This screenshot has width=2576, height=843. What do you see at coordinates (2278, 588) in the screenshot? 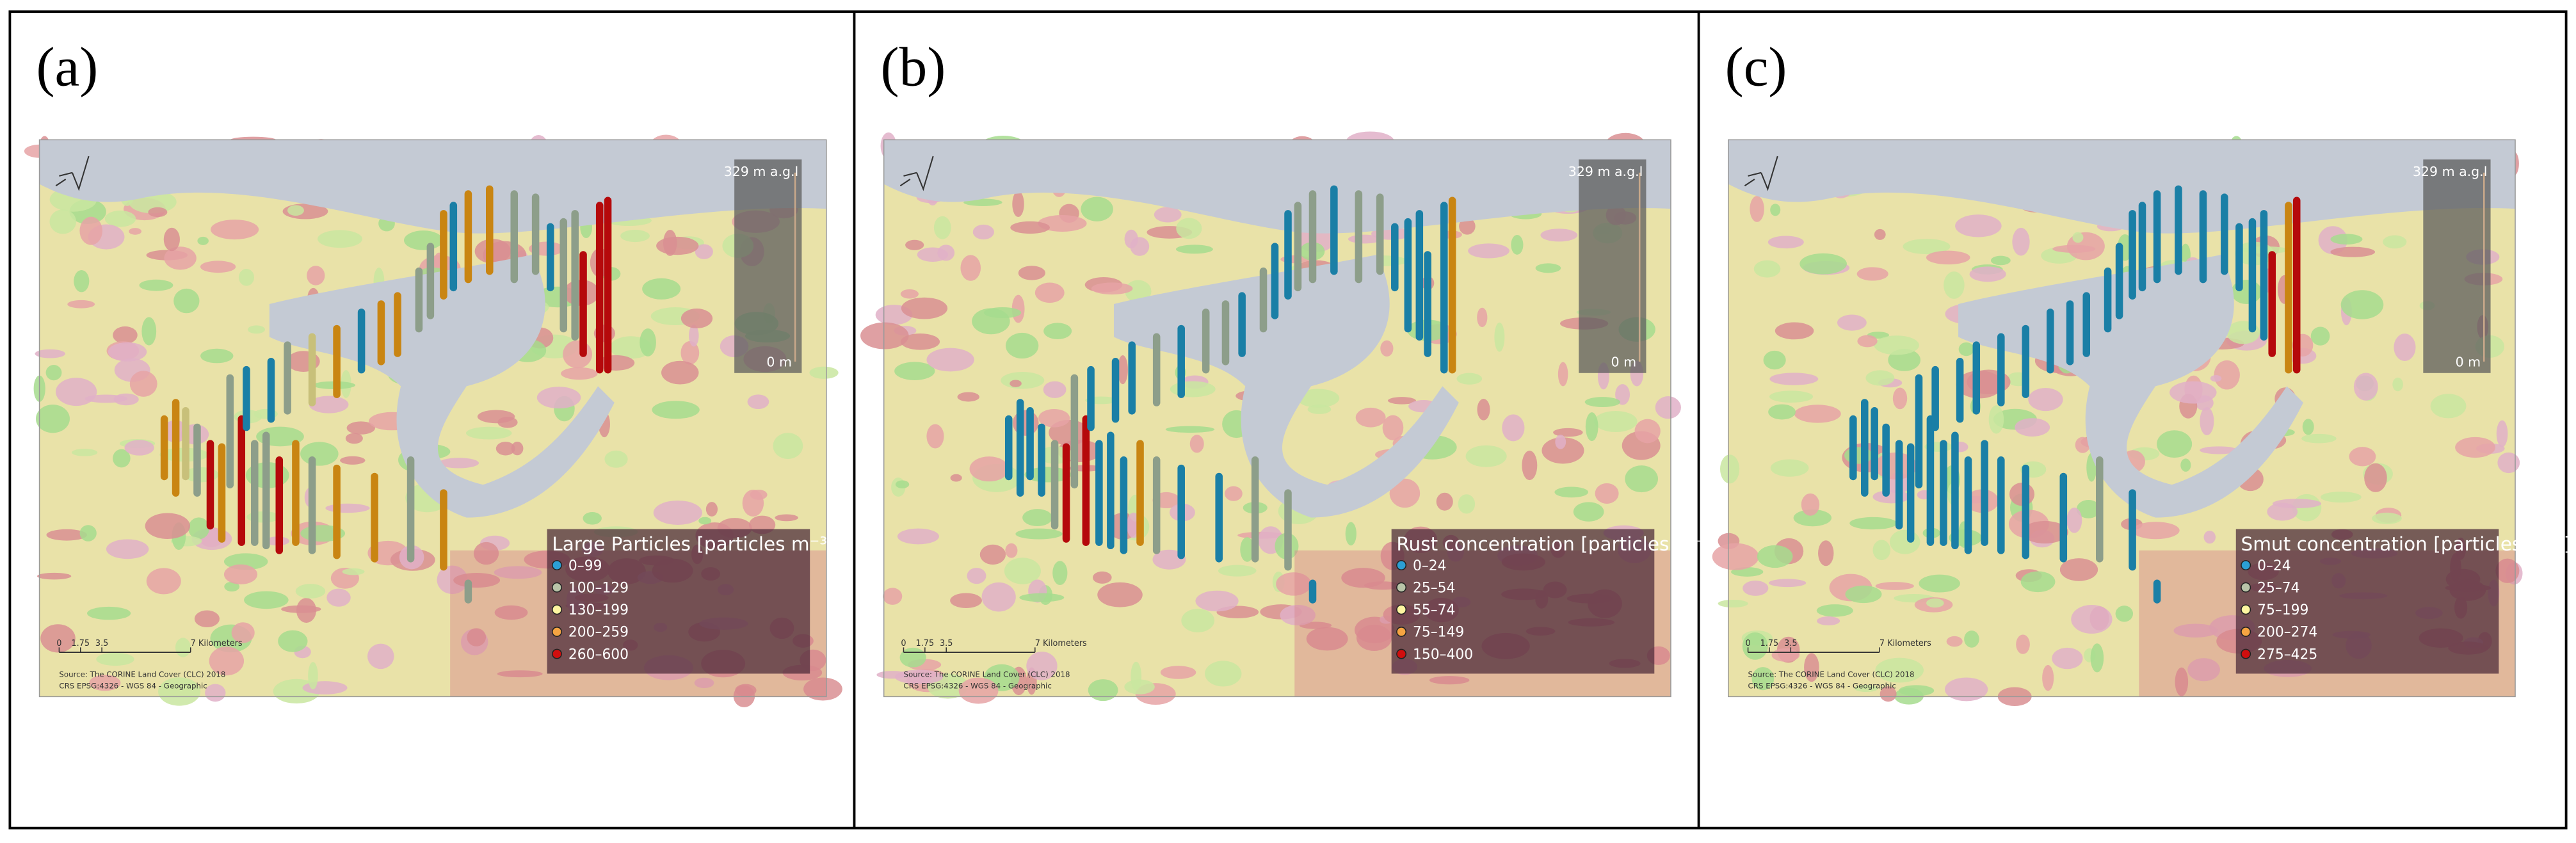
I see `legend-item: 25–74` at bounding box center [2278, 588].